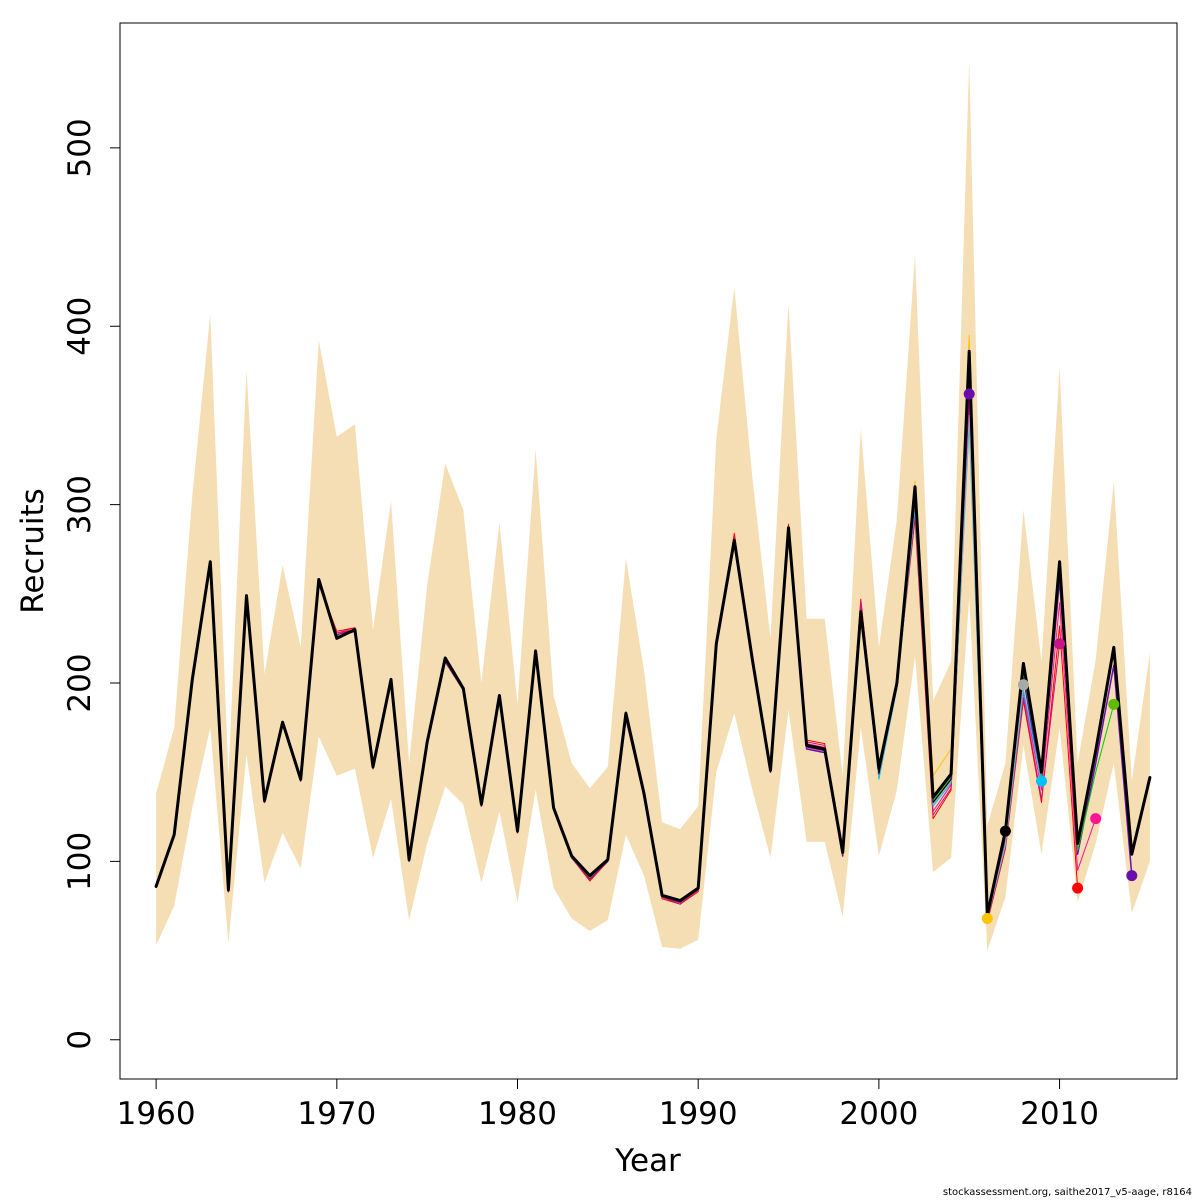  What do you see at coordinates (80, 861) in the screenshot?
I see `y-tick-label: 100` at bounding box center [80, 861].